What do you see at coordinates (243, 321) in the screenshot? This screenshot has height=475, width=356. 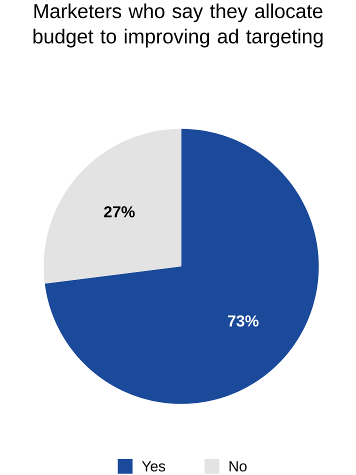 I see `data-label: 73%` at bounding box center [243, 321].